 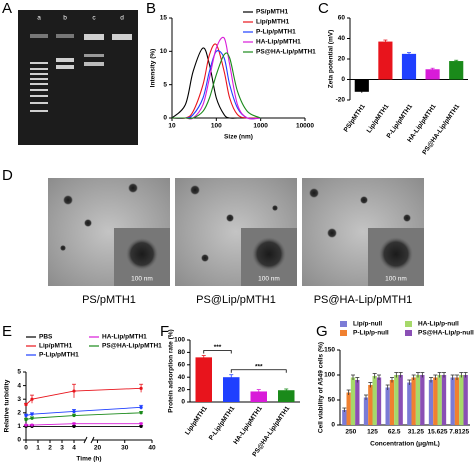 I want to click on y-tick-label: 5, so click(x=165, y=84).